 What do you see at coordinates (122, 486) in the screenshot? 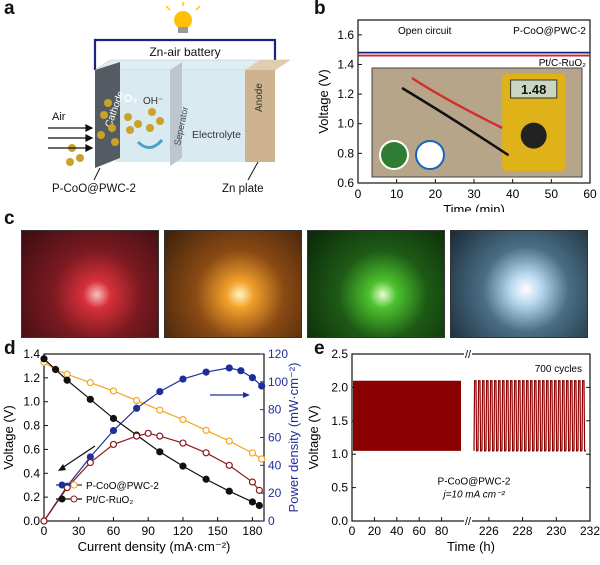
I see `legend-label-0: P-CoO@PWC-2` at bounding box center [122, 486].